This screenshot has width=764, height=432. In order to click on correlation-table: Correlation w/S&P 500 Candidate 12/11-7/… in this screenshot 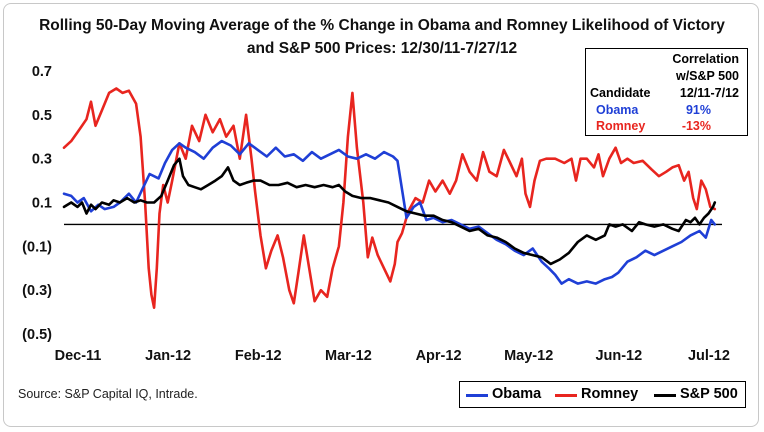, I will do `click(666, 92)`.